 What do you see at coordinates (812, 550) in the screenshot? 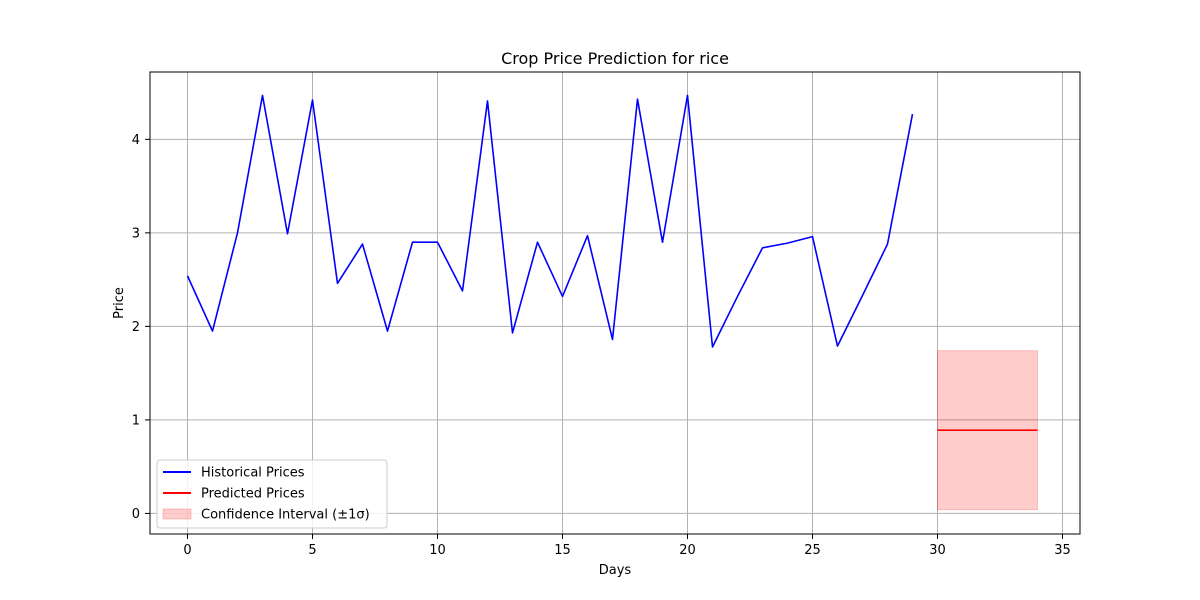
I see `x-tick-label: 25` at bounding box center [812, 550].